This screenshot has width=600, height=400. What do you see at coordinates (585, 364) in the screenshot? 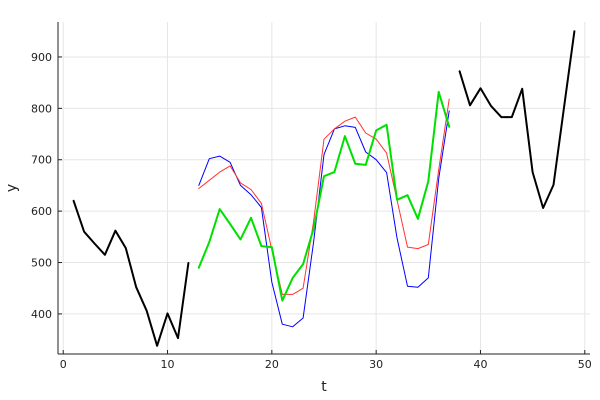
I see `x-tick-label: 50` at bounding box center [585, 364].